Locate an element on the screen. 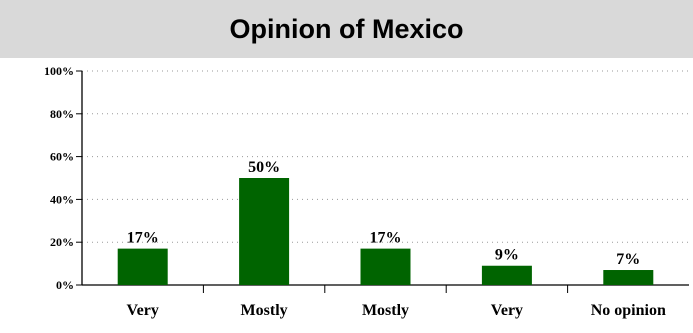 The height and width of the screenshot is (333, 693). data-label: 50% is located at coordinates (264, 167).